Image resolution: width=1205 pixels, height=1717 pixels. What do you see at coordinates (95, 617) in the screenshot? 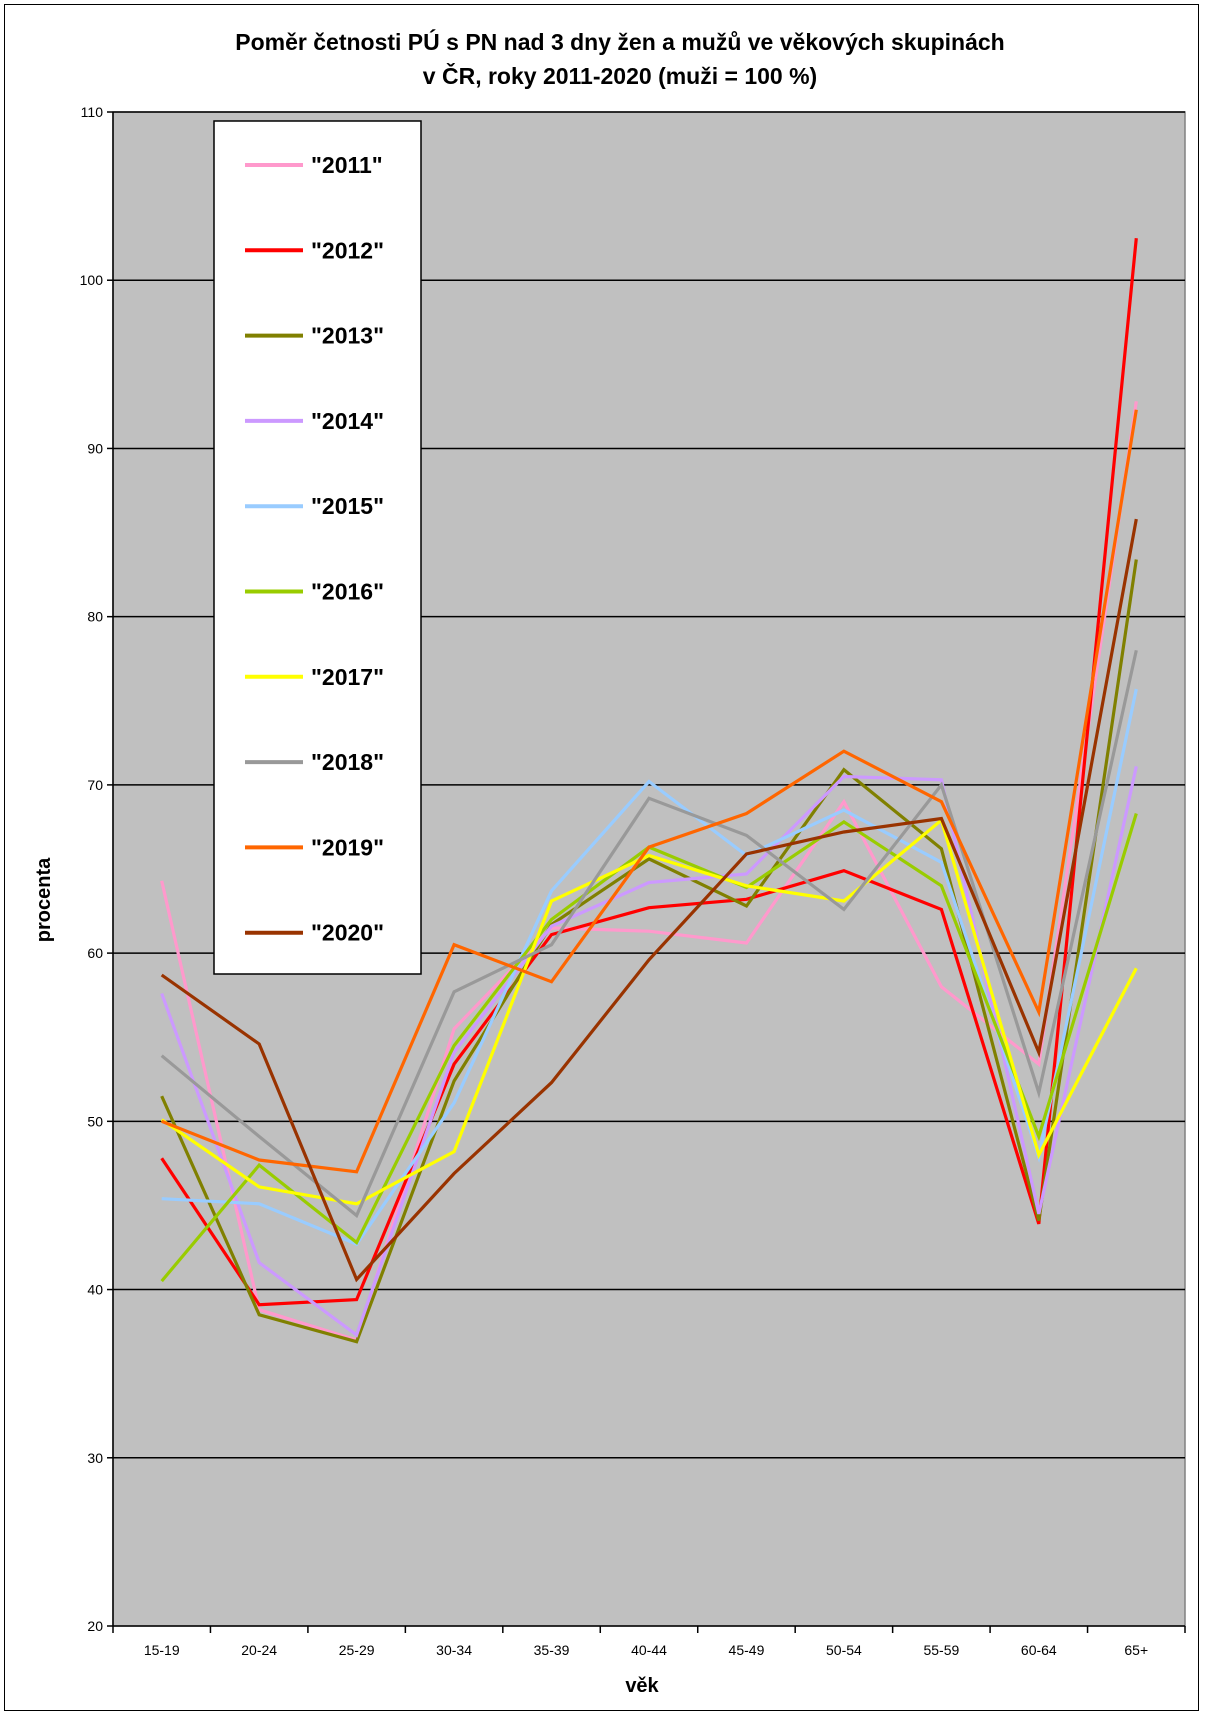
I see `y-tick-label: 80` at bounding box center [95, 617].